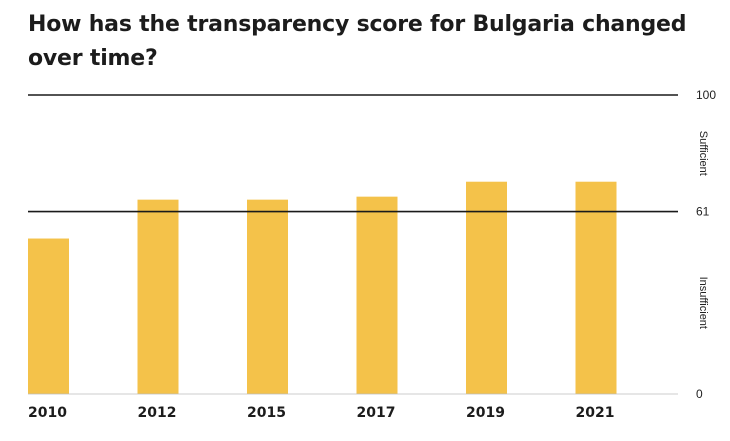 The height and width of the screenshot is (441, 730). I want to click on band-label-sufficient: Sufficient, so click(703, 153).